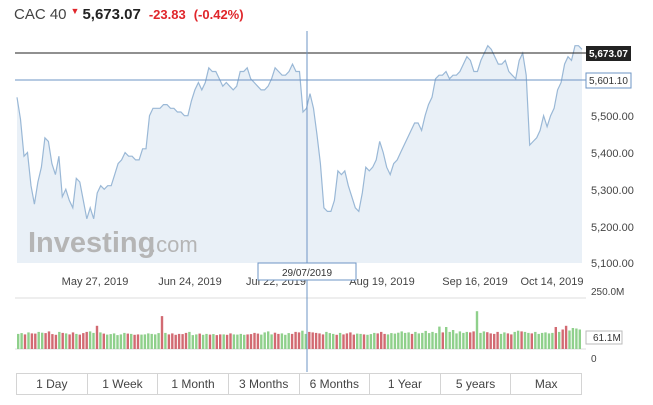 This screenshot has height=405, width=653. I want to click on last-price-box, so click(608, 53).